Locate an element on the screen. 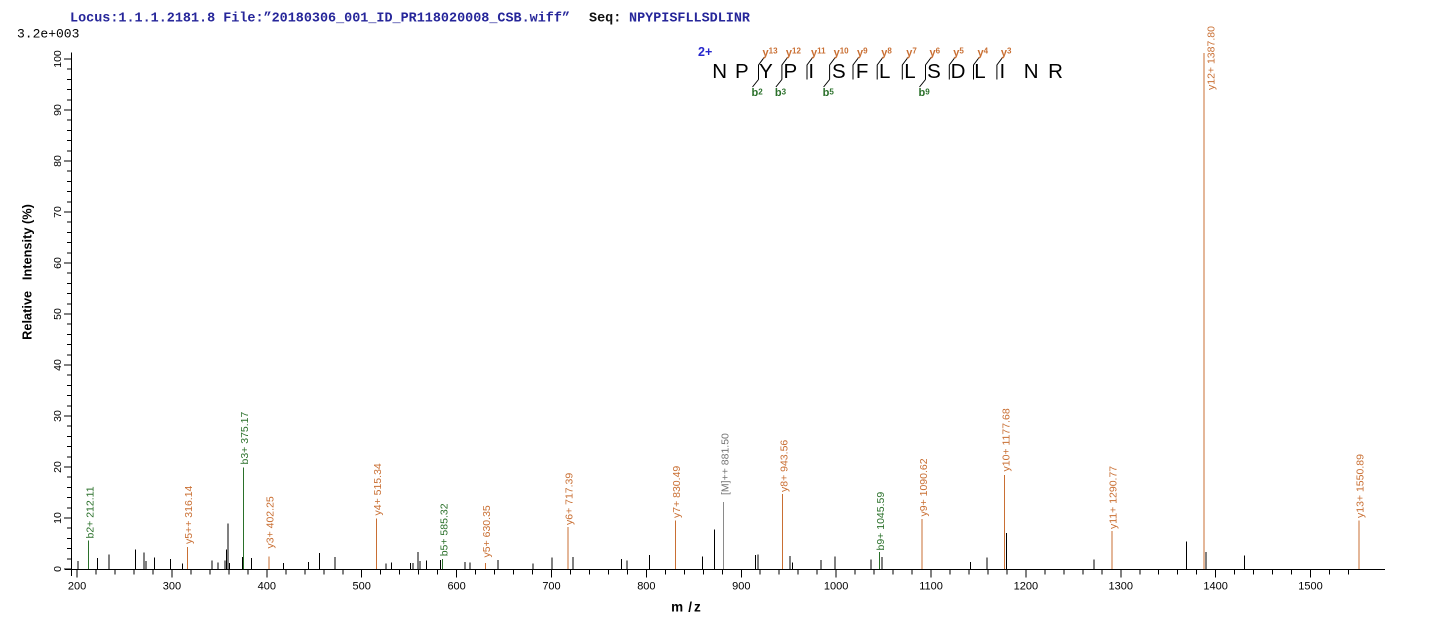 The width and height of the screenshot is (1436, 629). svg-text: y9+ 1090.62 is located at coordinates (924, 487).